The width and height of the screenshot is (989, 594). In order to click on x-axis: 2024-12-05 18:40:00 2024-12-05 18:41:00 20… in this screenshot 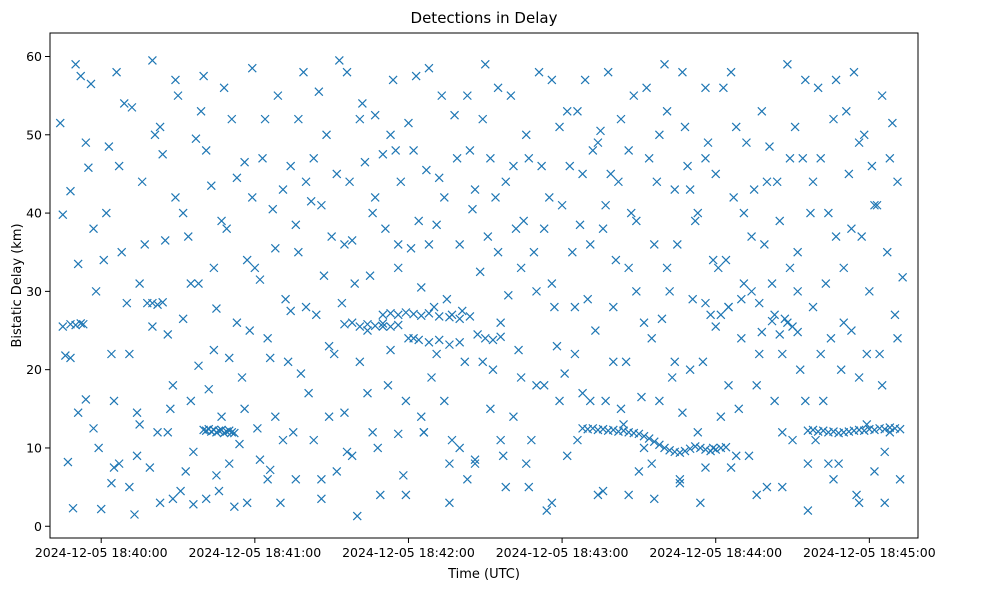, I will do `click(485, 549)`.